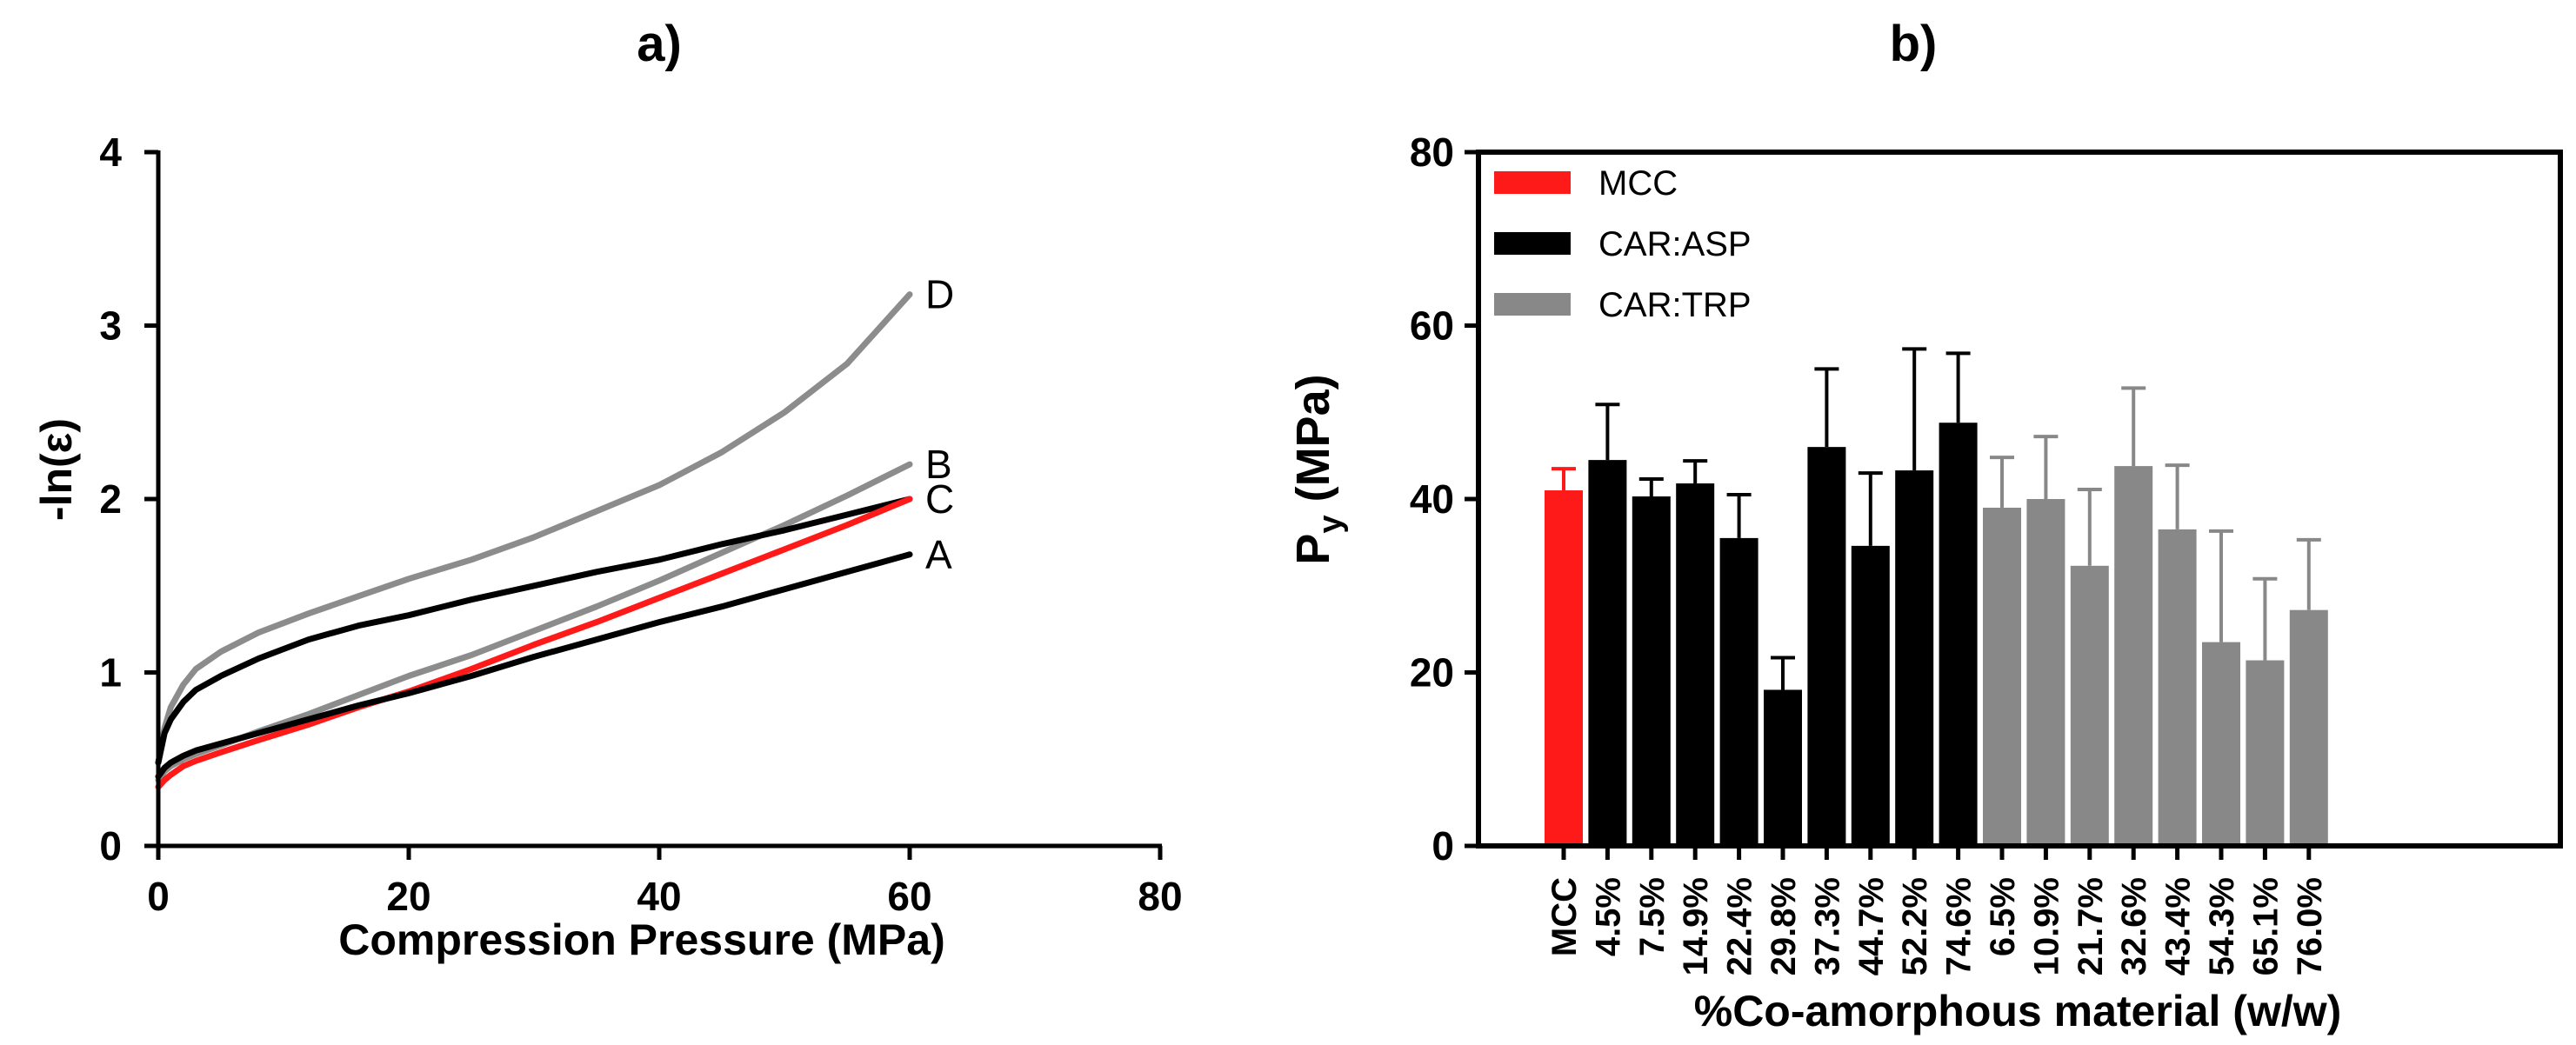  Describe the element at coordinates (909, 896) in the screenshot. I see `panel-a-x-tick-label: 60` at that location.